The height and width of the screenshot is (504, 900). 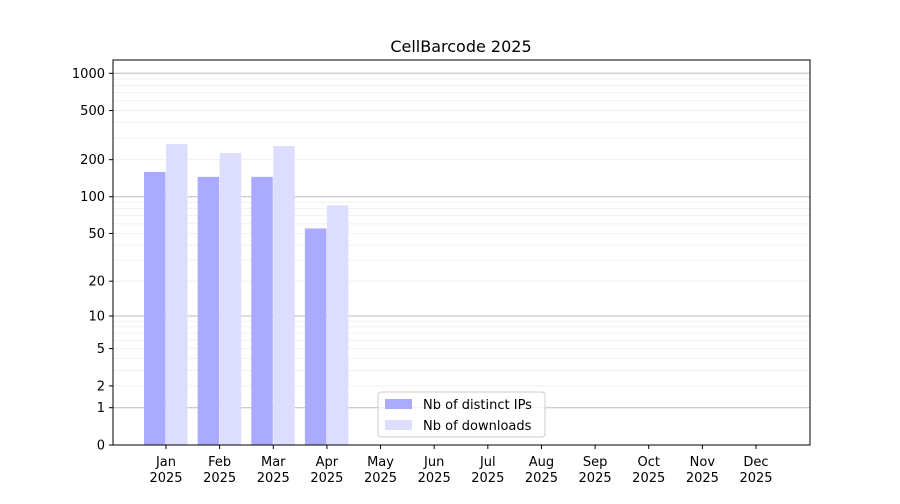 I want to click on legend-swatch-downloads, so click(x=398, y=425).